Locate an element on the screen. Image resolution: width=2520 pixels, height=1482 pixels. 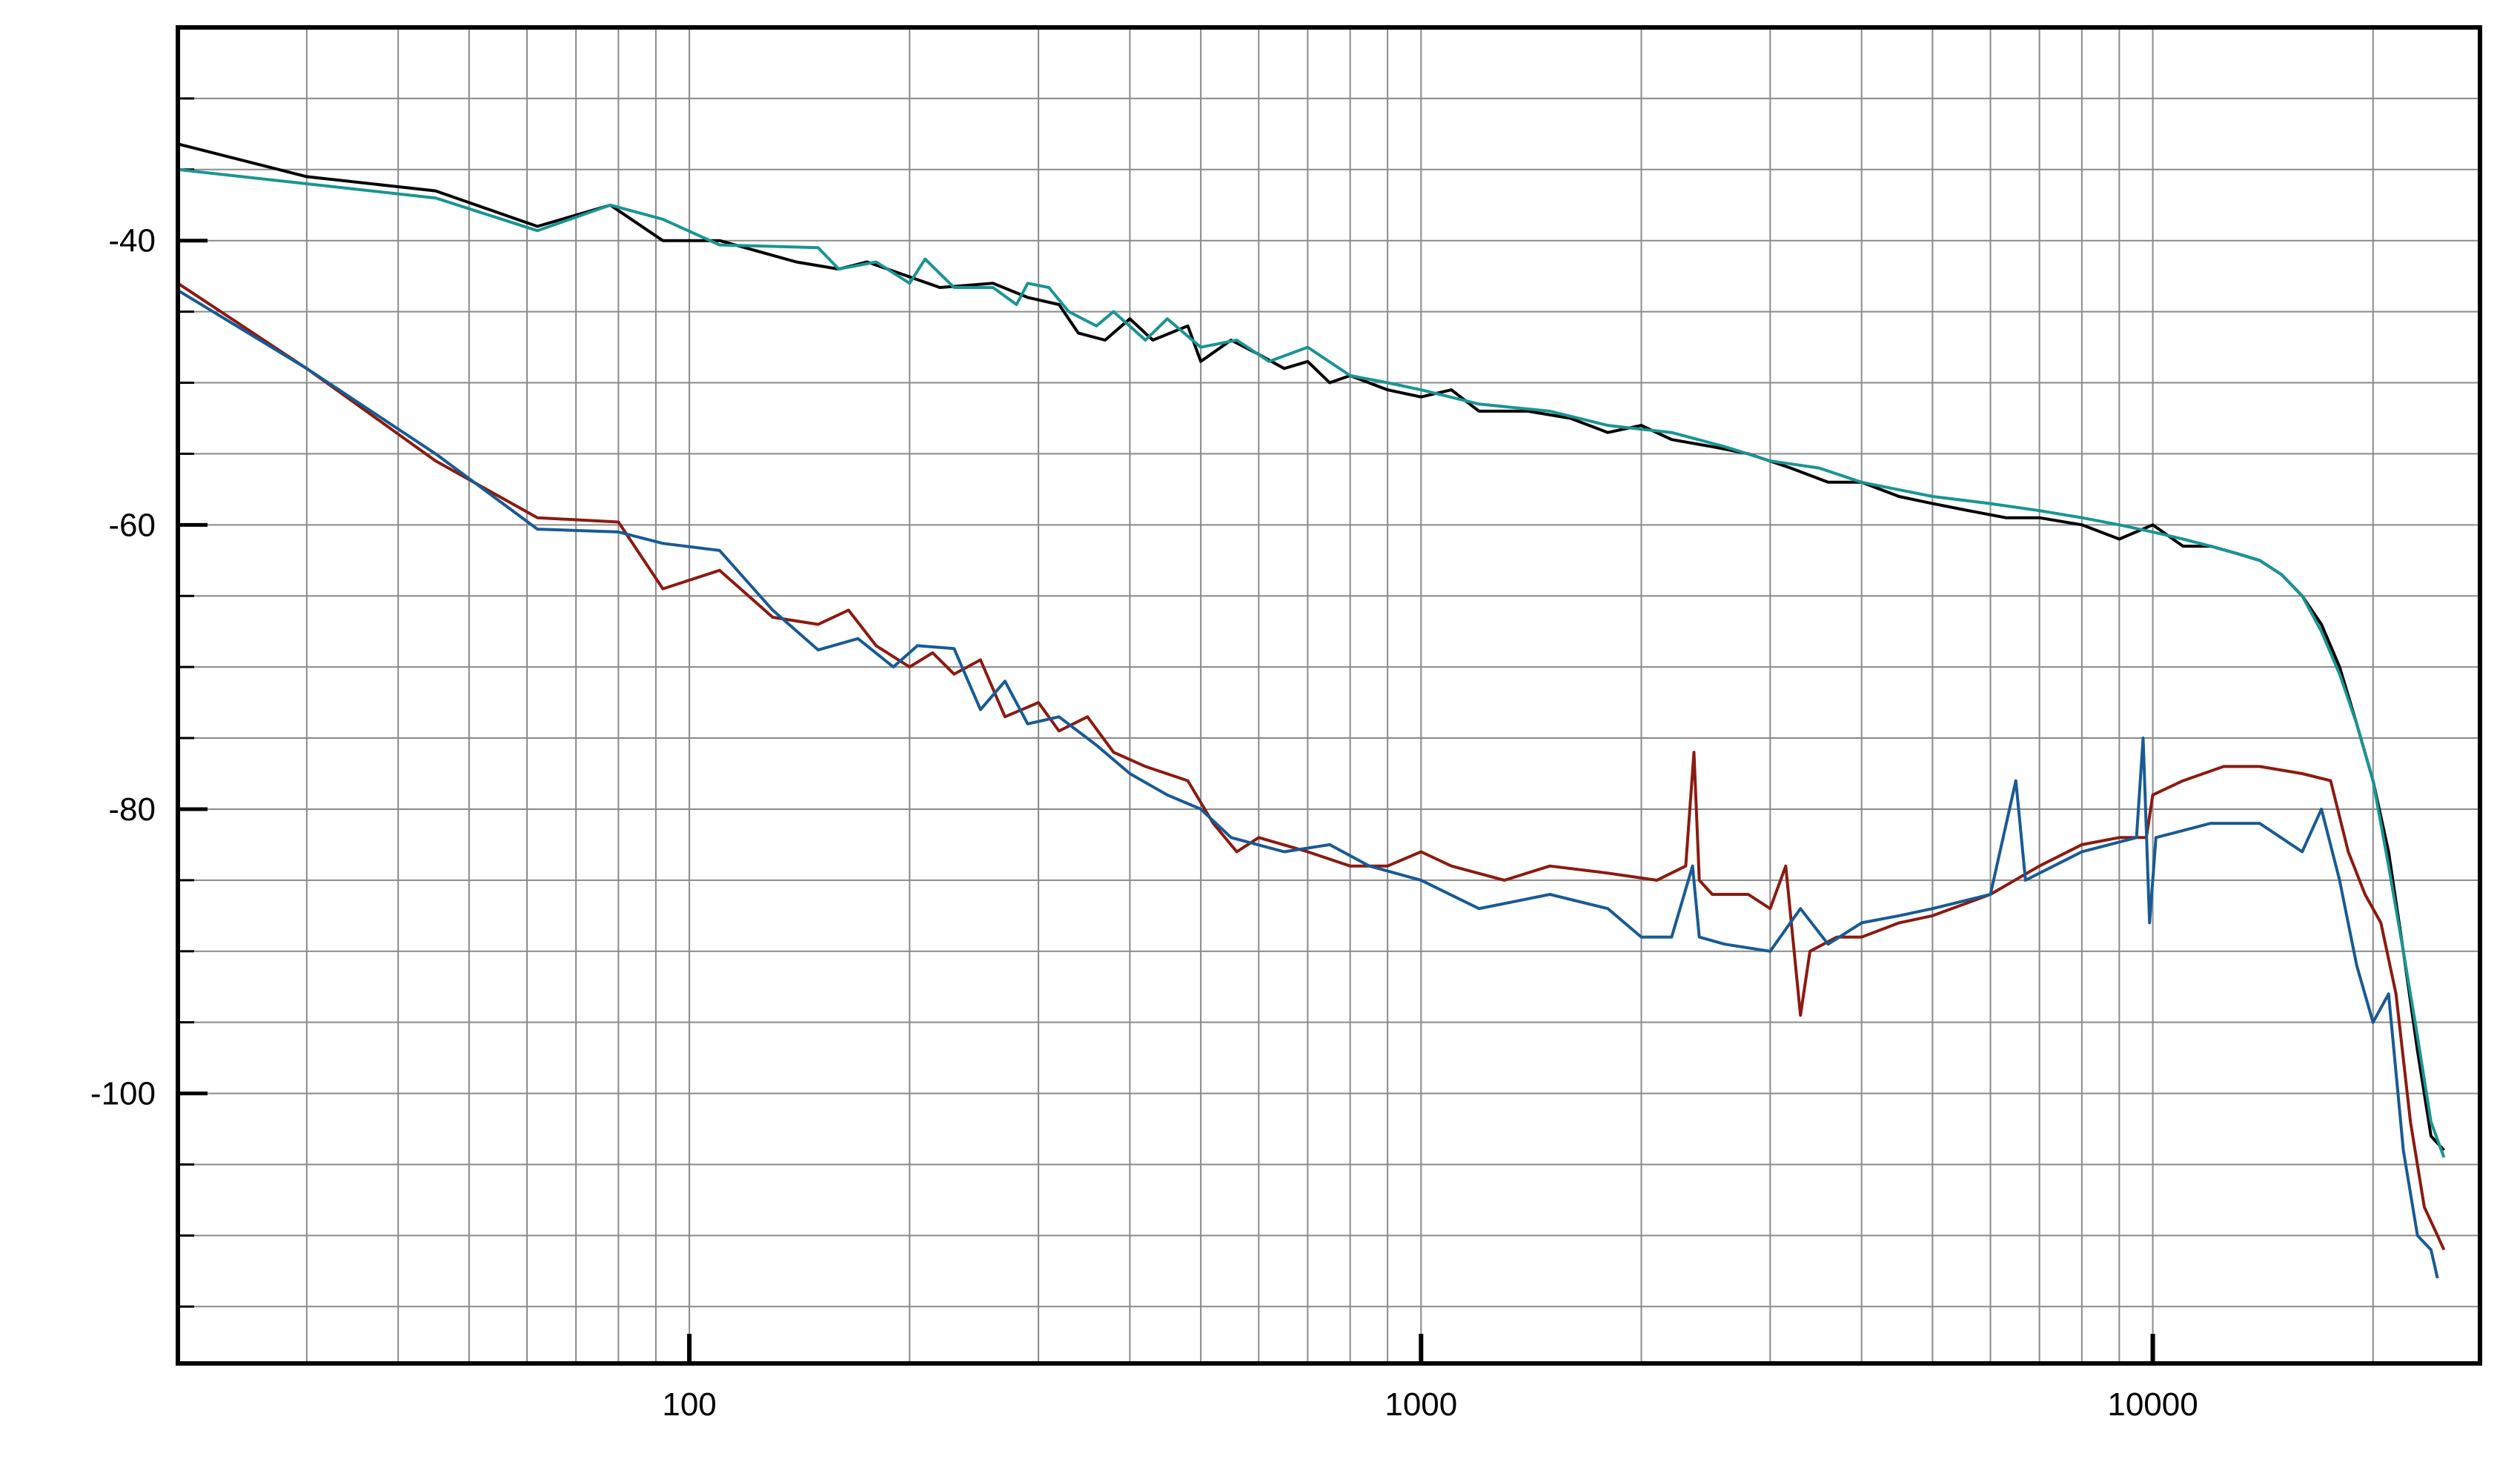
y-tick-label: -60 is located at coordinates (132, 525).